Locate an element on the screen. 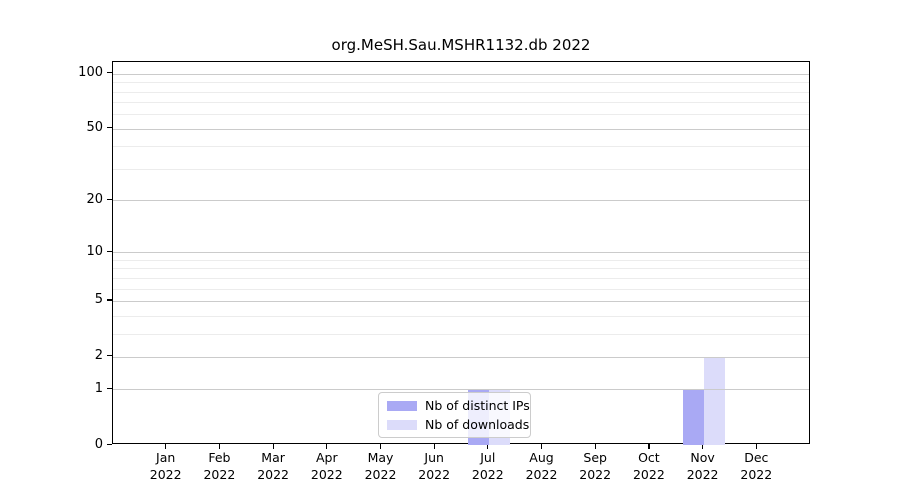  legend-row: Nb of downloads is located at coordinates (458, 424).